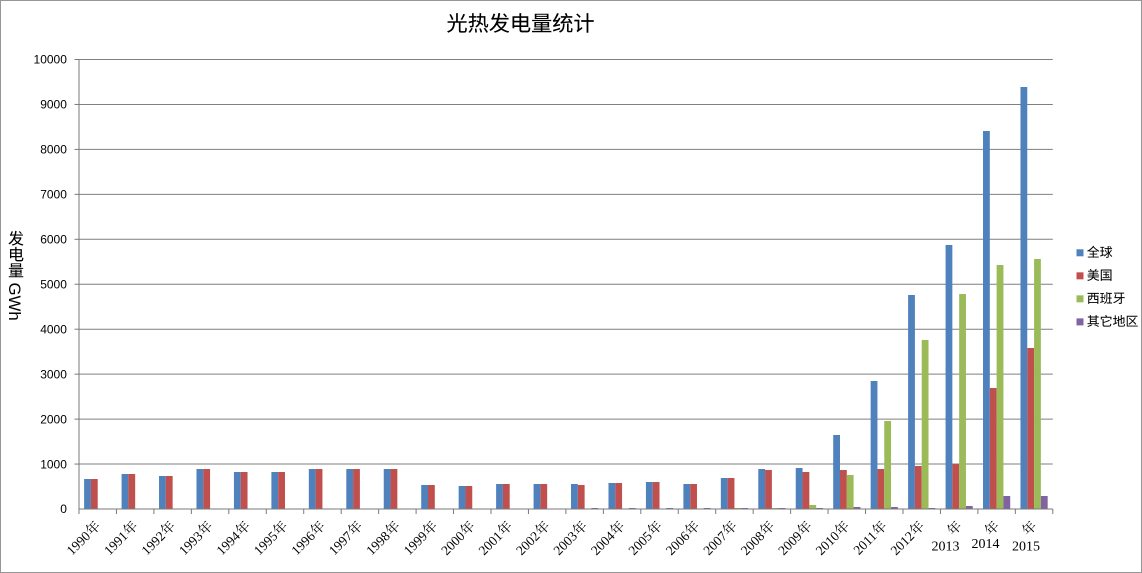 The image size is (1142, 573). What do you see at coordinates (51, 60) in the screenshot?
I see `svg-text: 10000` at bounding box center [51, 60].